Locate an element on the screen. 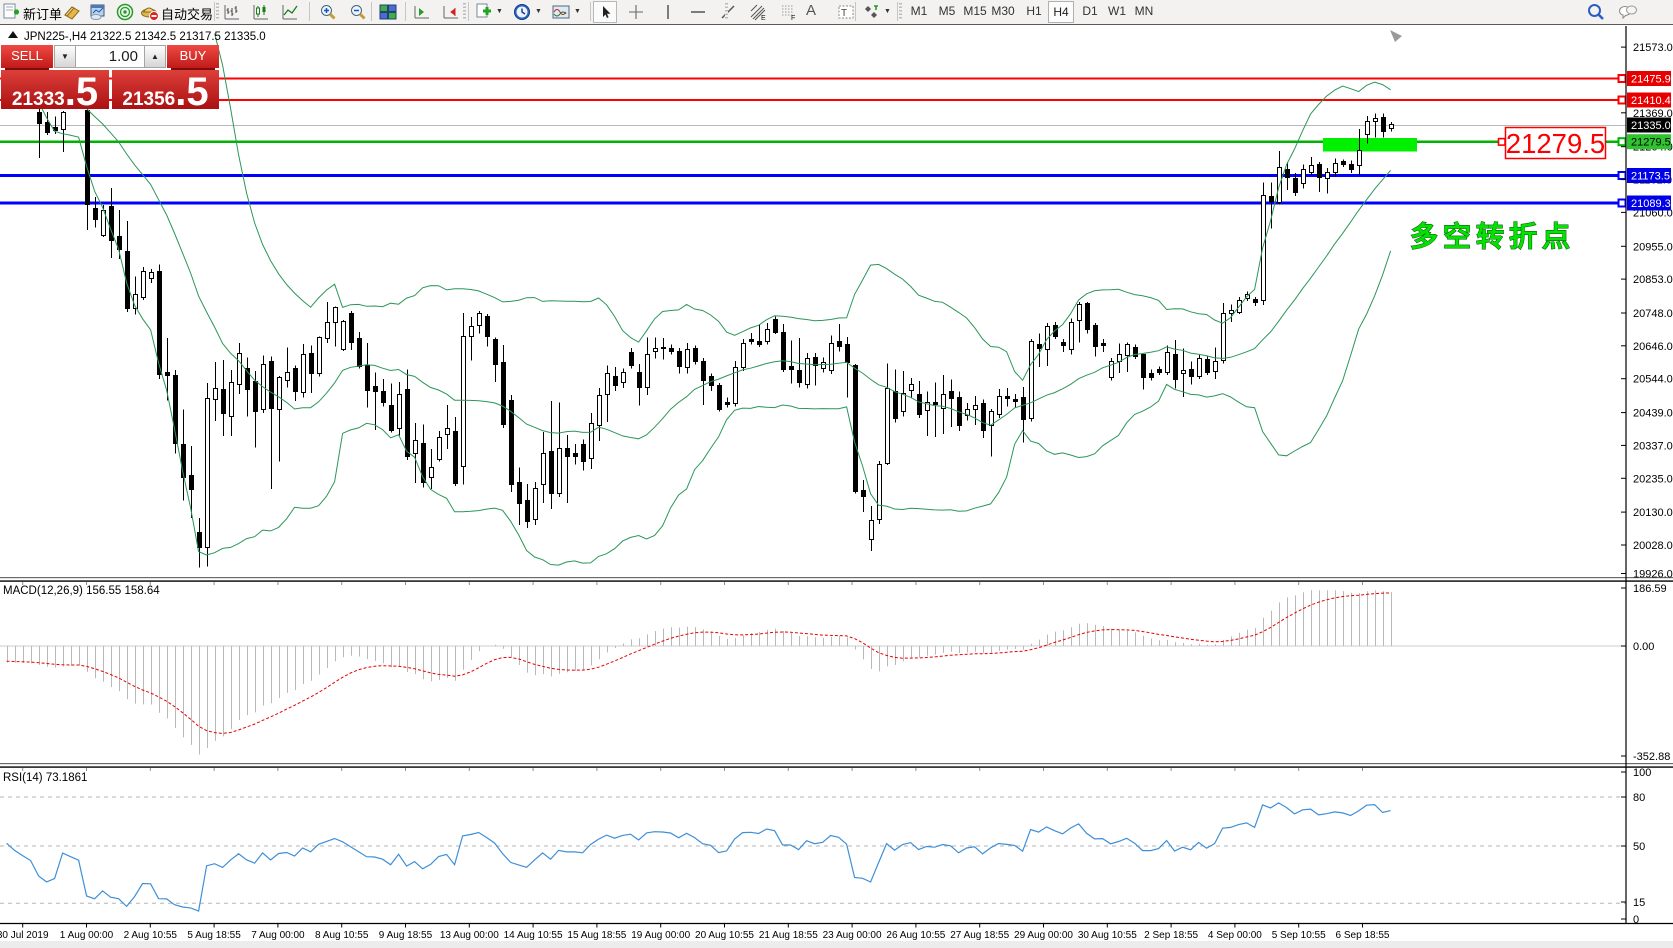  svg-text: 9 Aug 18:55 is located at coordinates (406, 935).